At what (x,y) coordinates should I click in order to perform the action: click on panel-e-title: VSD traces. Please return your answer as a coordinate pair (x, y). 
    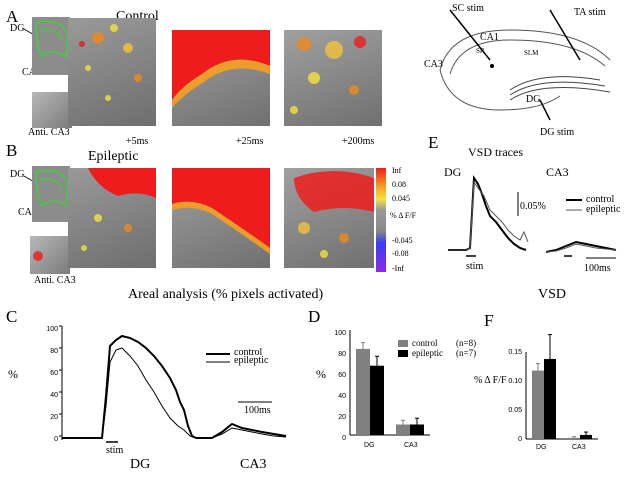
    Looking at the image, I should click on (495, 152).